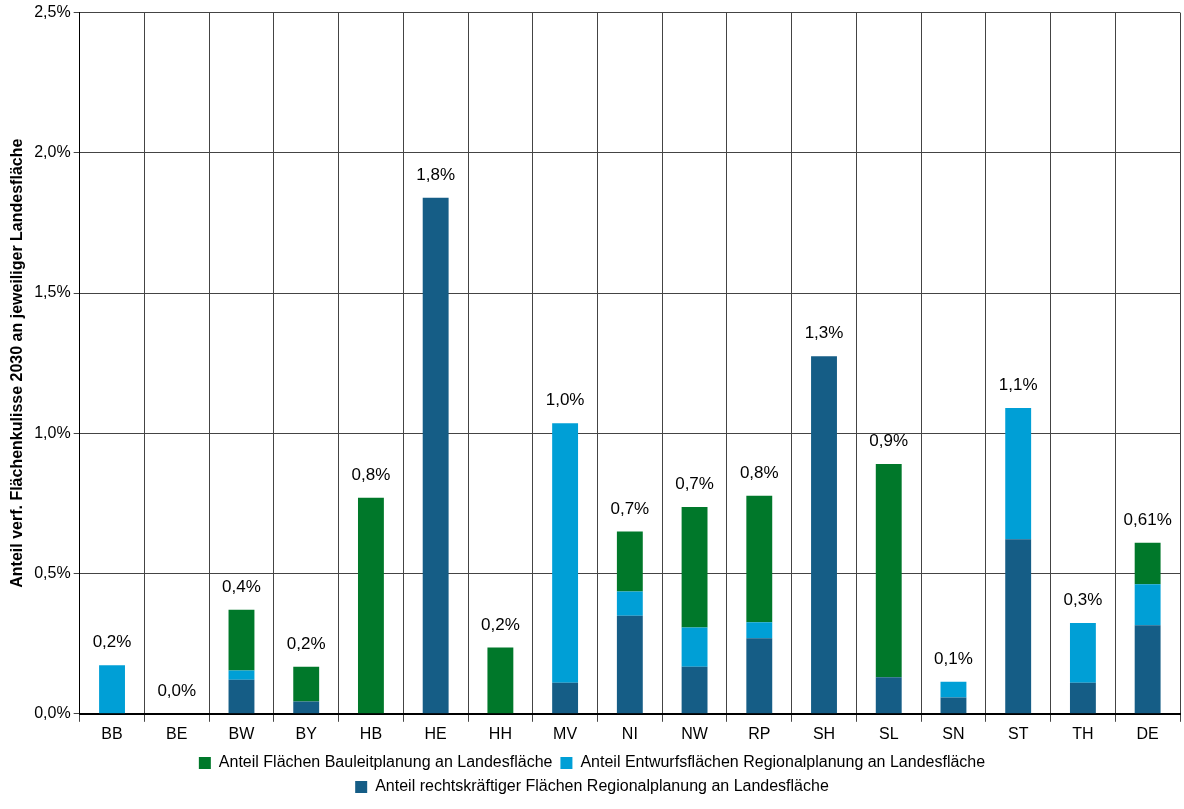 This screenshot has height=809, width=1184. Describe the element at coordinates (1083, 733) in the screenshot. I see `x-tick-label: TH` at that location.